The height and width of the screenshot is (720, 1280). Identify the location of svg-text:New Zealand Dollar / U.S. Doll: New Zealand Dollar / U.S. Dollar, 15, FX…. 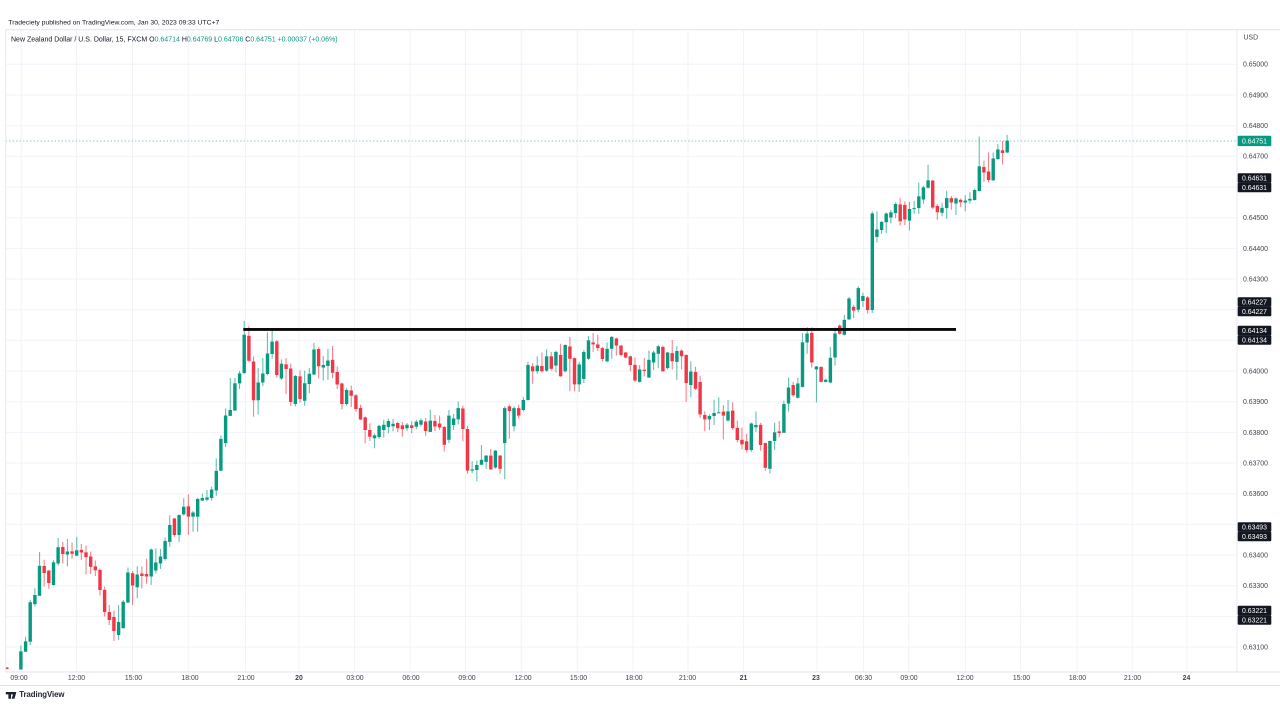
(174, 39).